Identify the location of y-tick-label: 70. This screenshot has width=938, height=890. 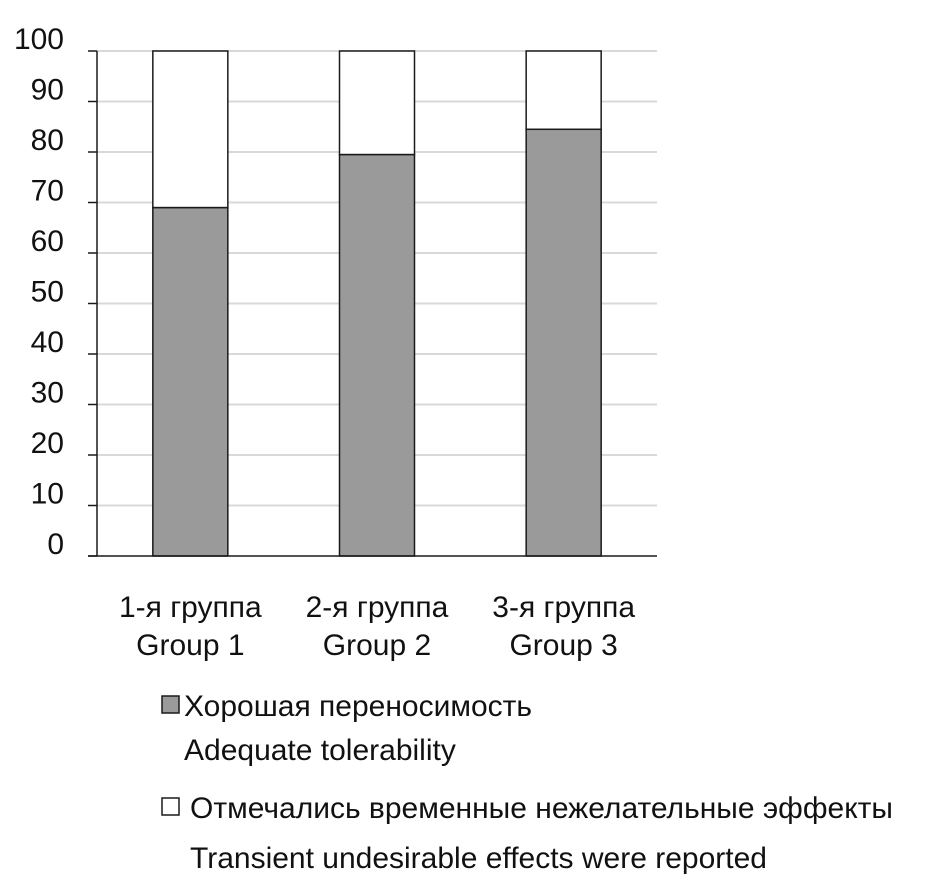
(47, 191).